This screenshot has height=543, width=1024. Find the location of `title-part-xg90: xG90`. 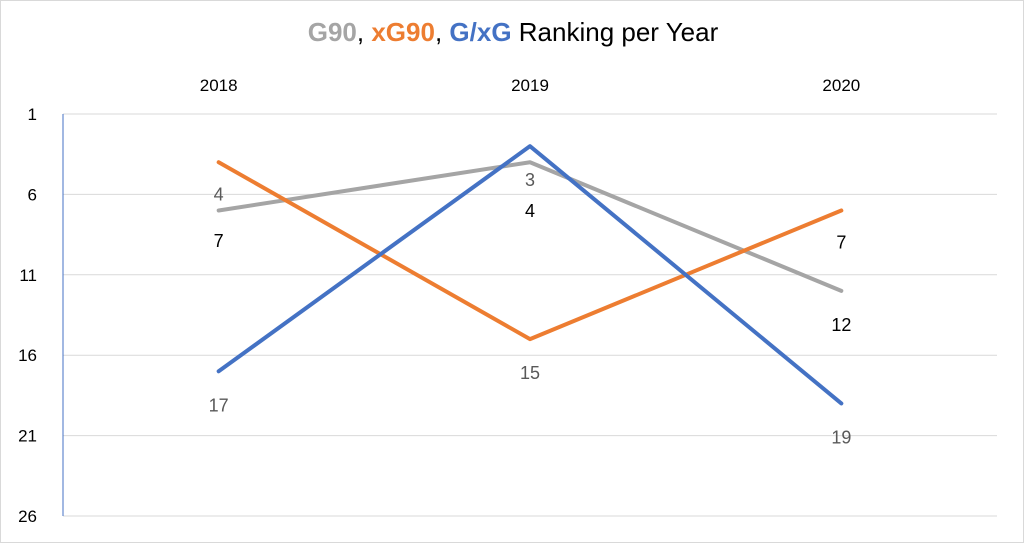

title-part-xg90: xG90 is located at coordinates (403, 32).